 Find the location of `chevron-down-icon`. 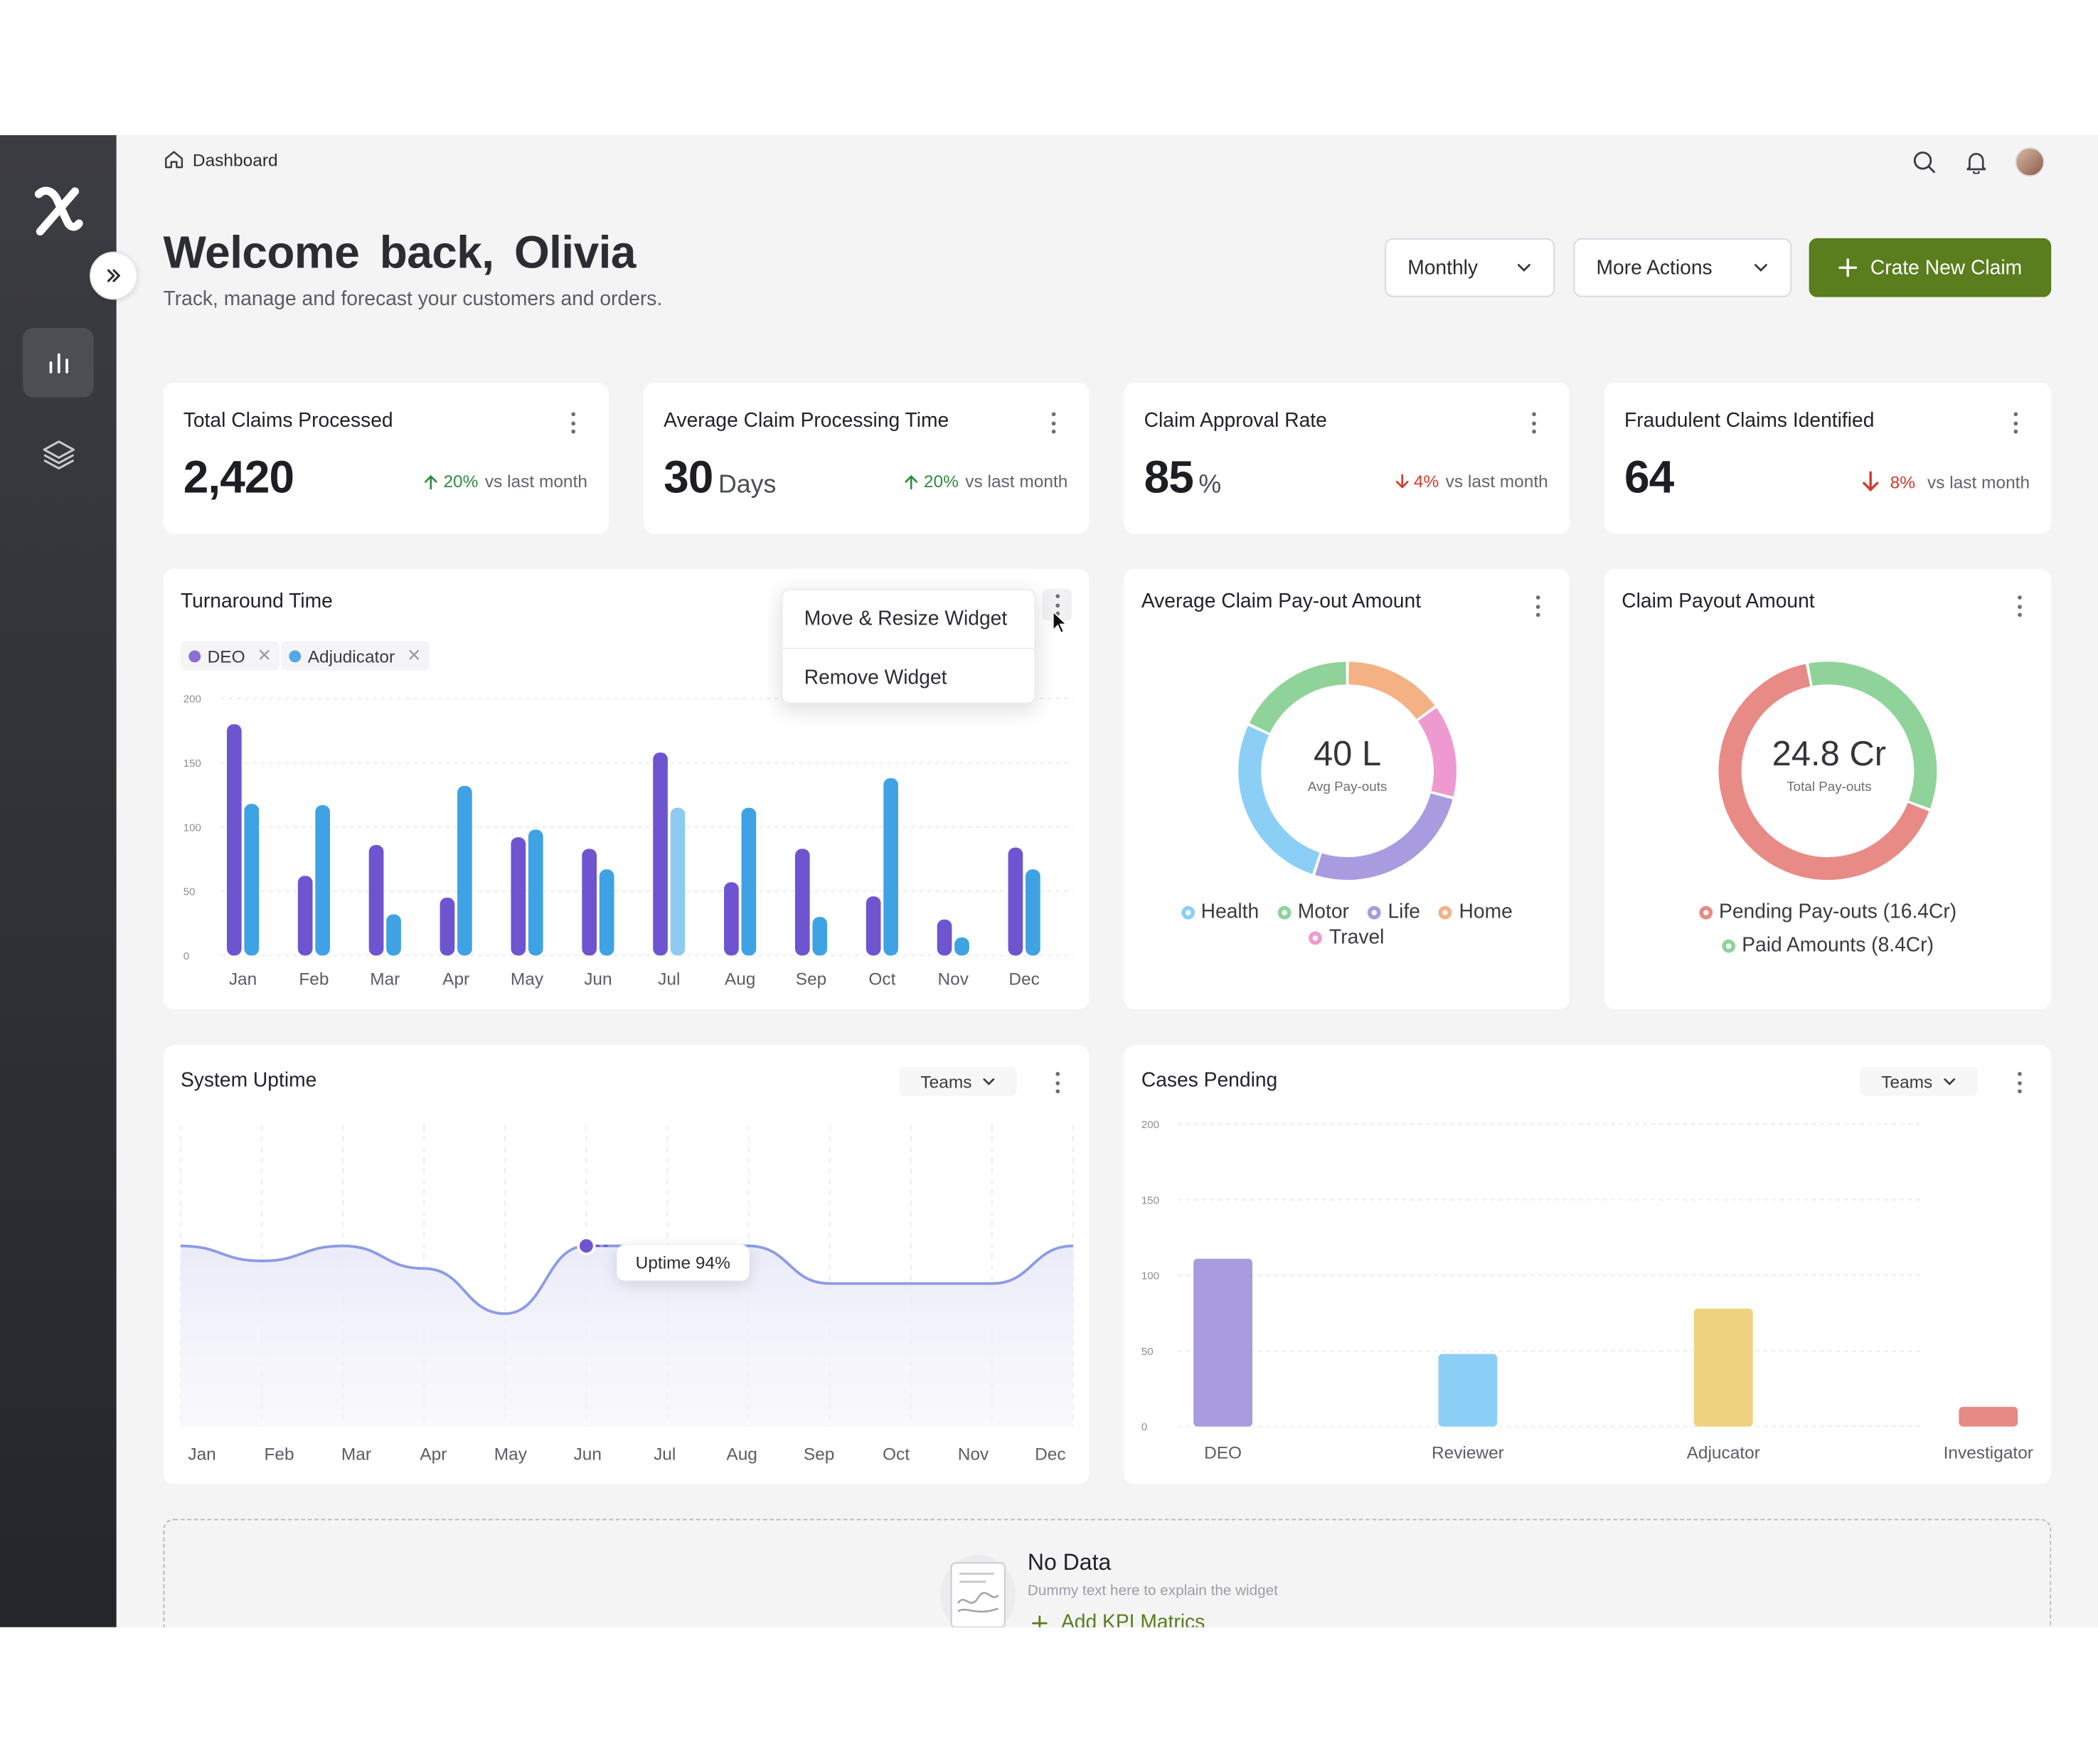

chevron-down-icon is located at coordinates (1950, 1081).